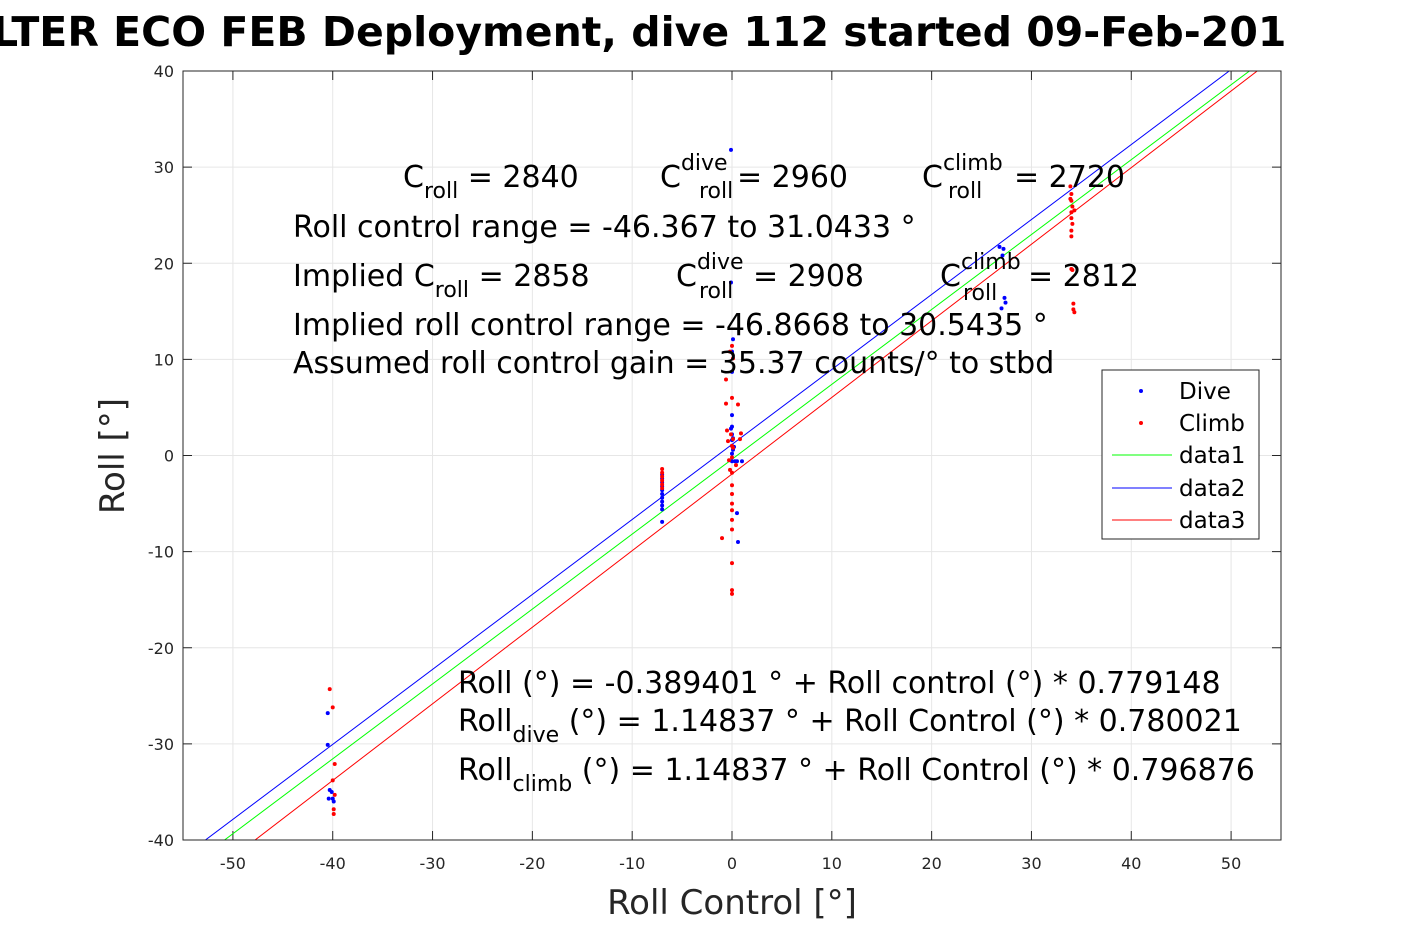 The width and height of the screenshot is (1417, 945). What do you see at coordinates (1212, 424) in the screenshot?
I see `legend-label-climb: Climb` at bounding box center [1212, 424].